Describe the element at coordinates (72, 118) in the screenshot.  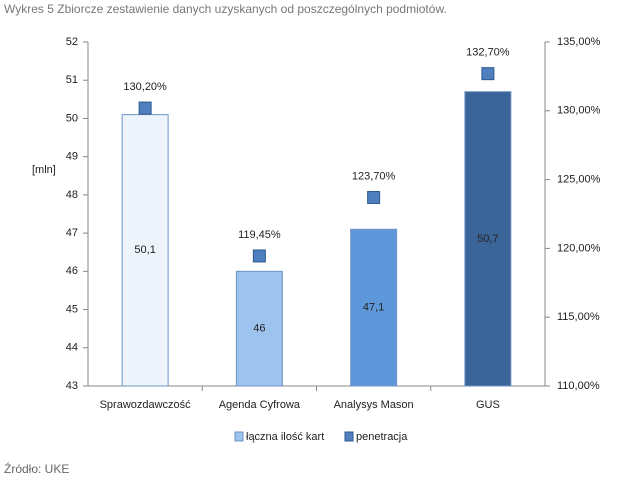
I see `y-tick-label: 50` at that location.